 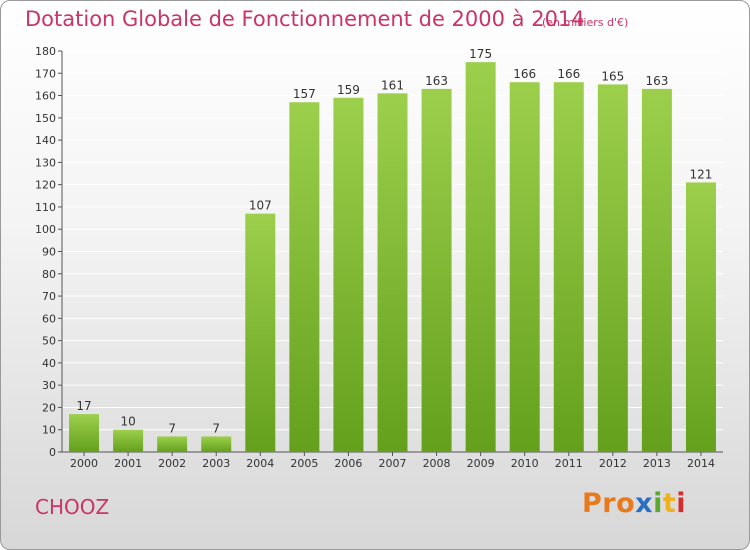 What do you see at coordinates (613, 463) in the screenshot?
I see `x-tick-label: 2012` at bounding box center [613, 463].